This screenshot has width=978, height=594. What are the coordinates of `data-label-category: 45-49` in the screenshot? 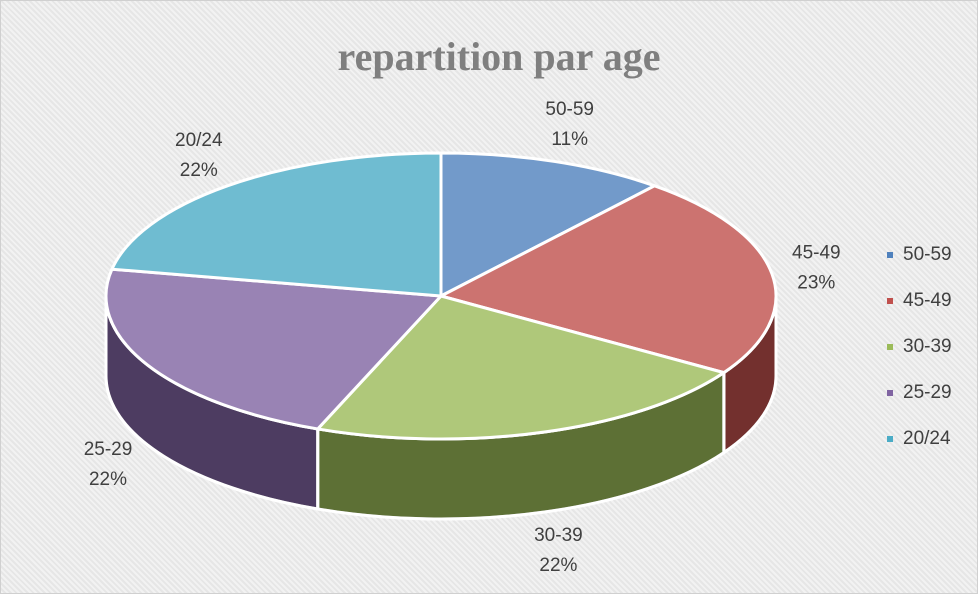 It's located at (816, 252).